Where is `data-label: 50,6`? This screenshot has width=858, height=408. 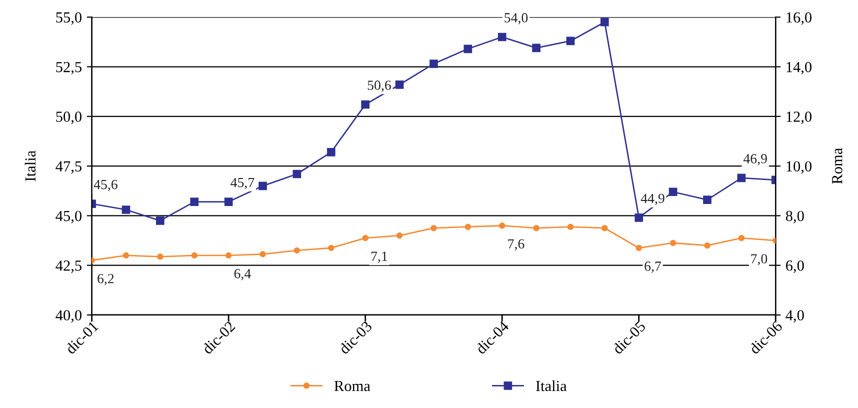 data-label: 50,6 is located at coordinates (379, 86).